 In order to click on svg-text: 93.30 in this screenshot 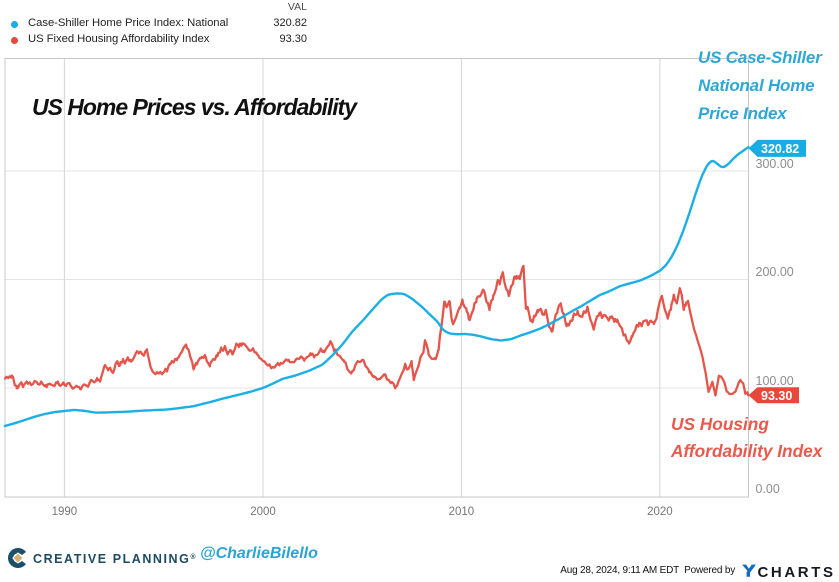, I will do `click(776, 396)`.